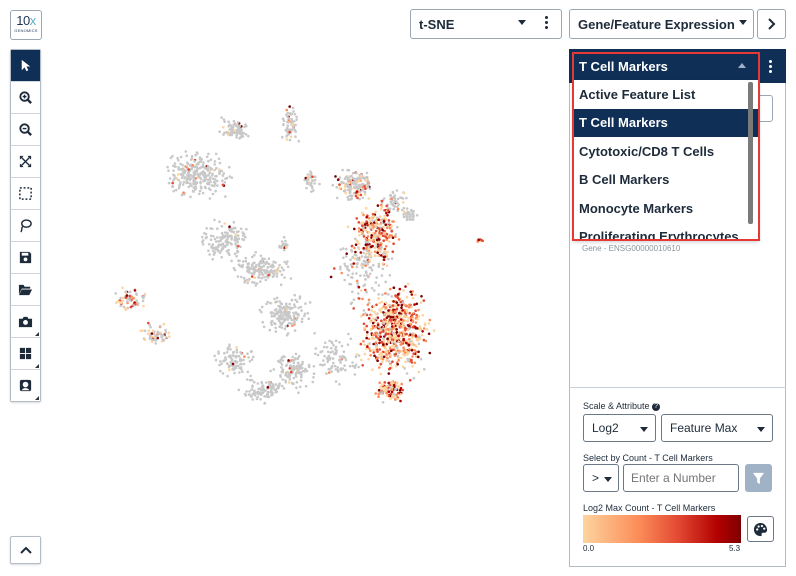  I want to click on collapse-up-button, so click(25, 550).